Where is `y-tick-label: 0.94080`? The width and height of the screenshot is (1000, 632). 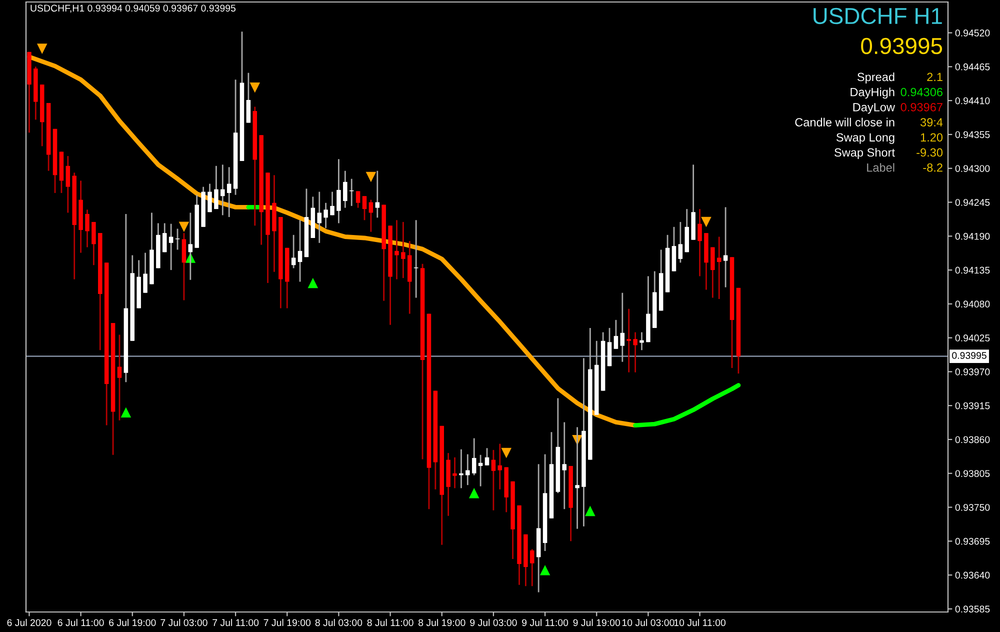 y-tick-label: 0.94080 is located at coordinates (972, 304).